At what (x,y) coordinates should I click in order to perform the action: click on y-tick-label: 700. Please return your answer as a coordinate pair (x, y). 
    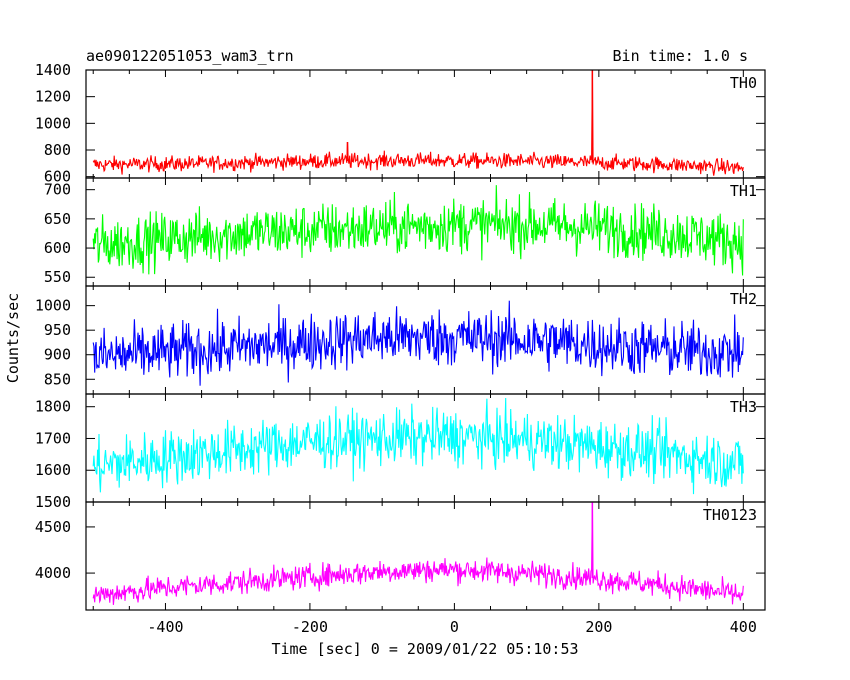
    Looking at the image, I should click on (57, 190).